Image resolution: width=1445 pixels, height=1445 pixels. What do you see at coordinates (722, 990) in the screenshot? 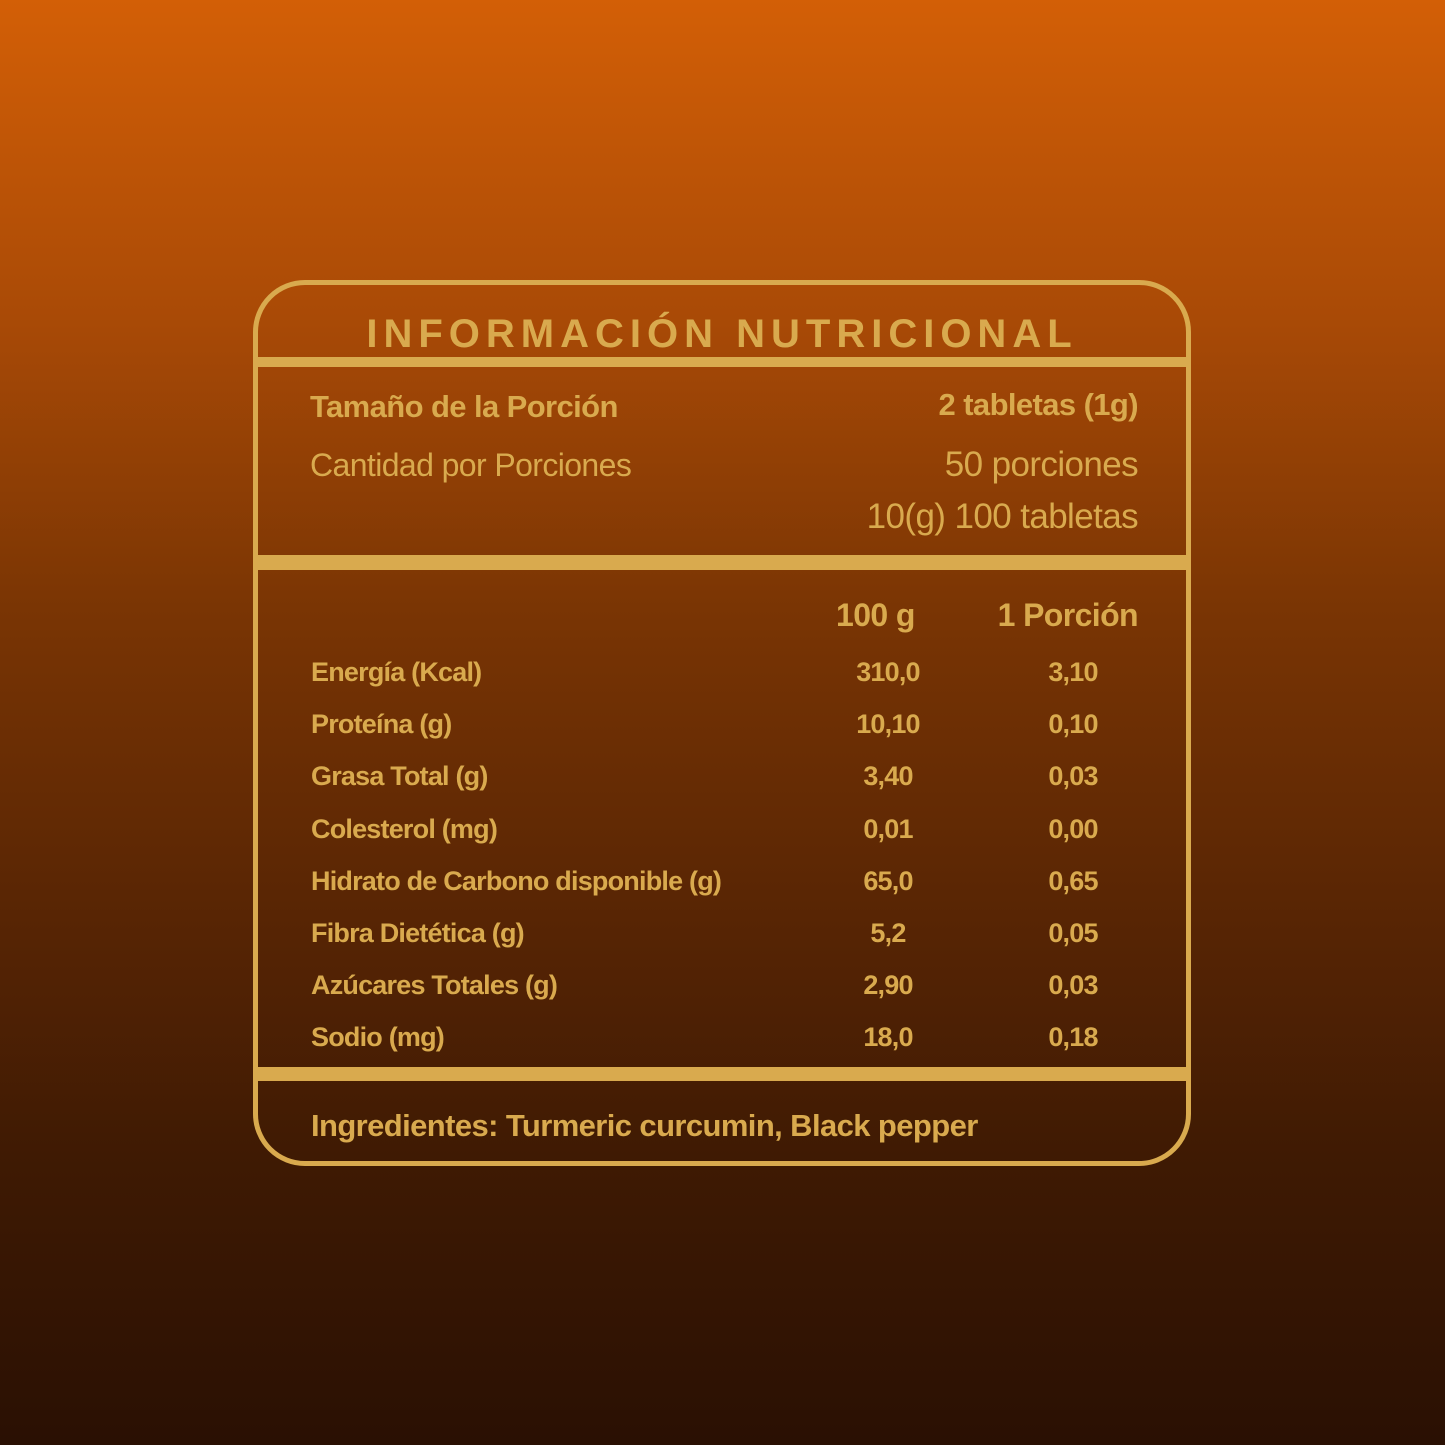
I see `table-row: Azúcares Totales (g) 2,90 0,03` at bounding box center [722, 990].